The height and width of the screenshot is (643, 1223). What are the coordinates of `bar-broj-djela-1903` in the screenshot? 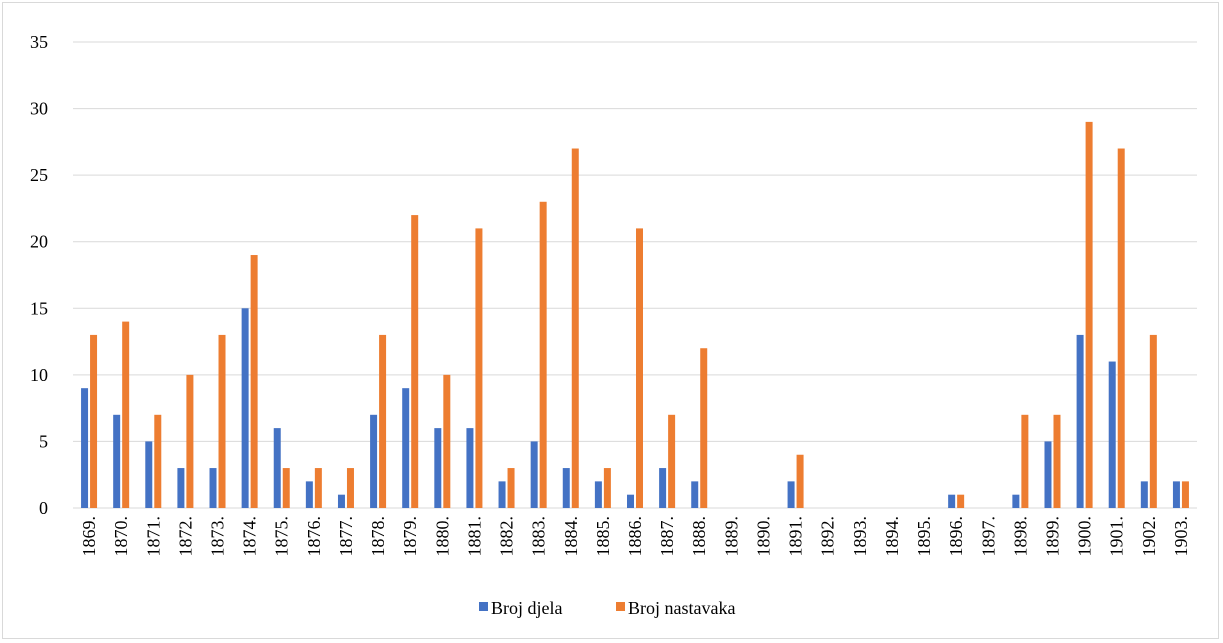 It's located at (1176, 494).